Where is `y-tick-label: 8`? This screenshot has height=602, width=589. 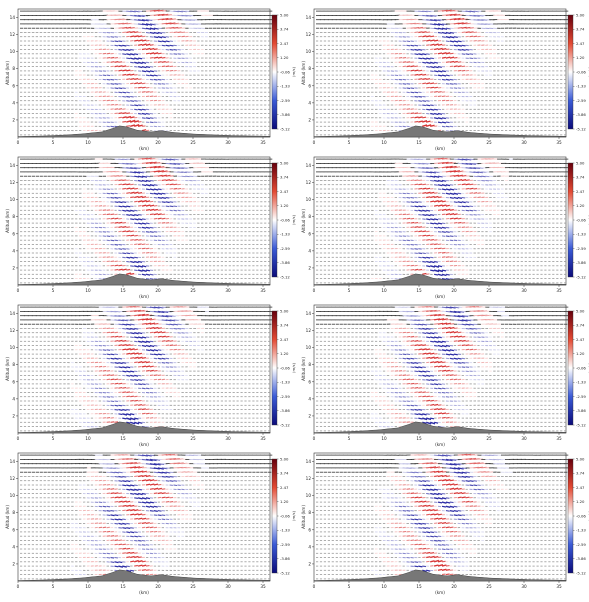 y-tick-label: 8 is located at coordinates (13, 68).